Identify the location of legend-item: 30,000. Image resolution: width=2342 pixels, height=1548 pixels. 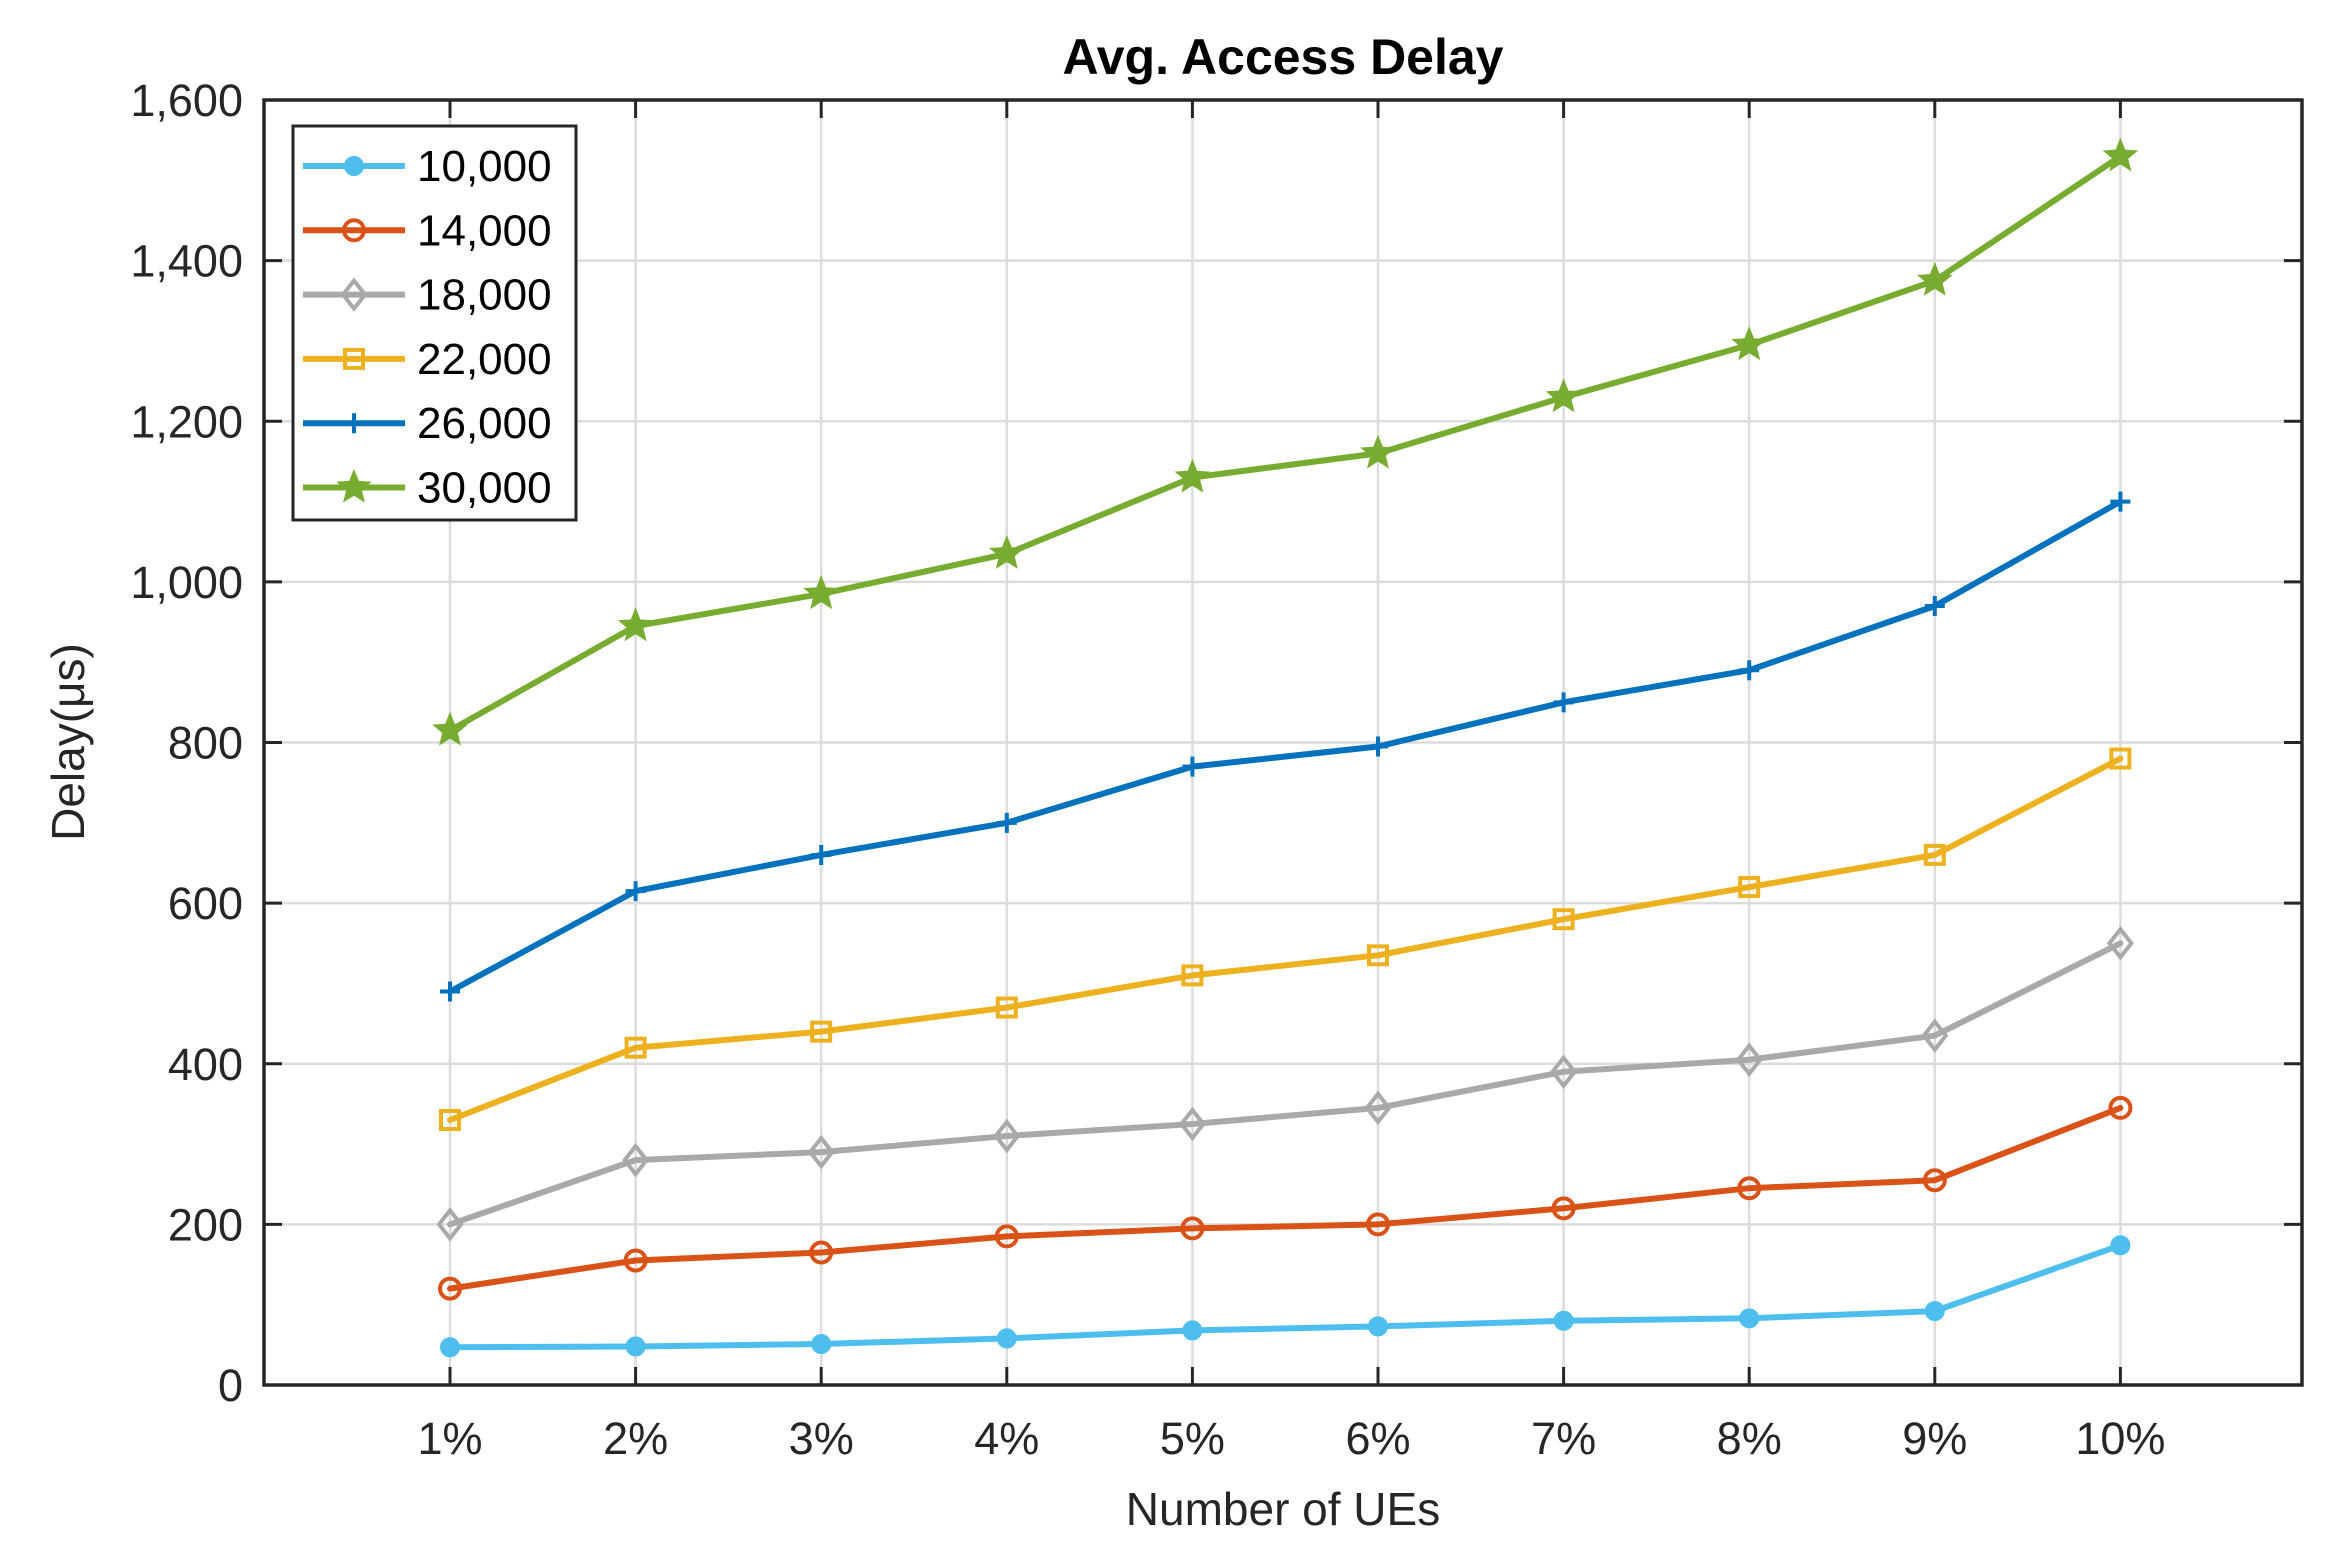
(427, 488).